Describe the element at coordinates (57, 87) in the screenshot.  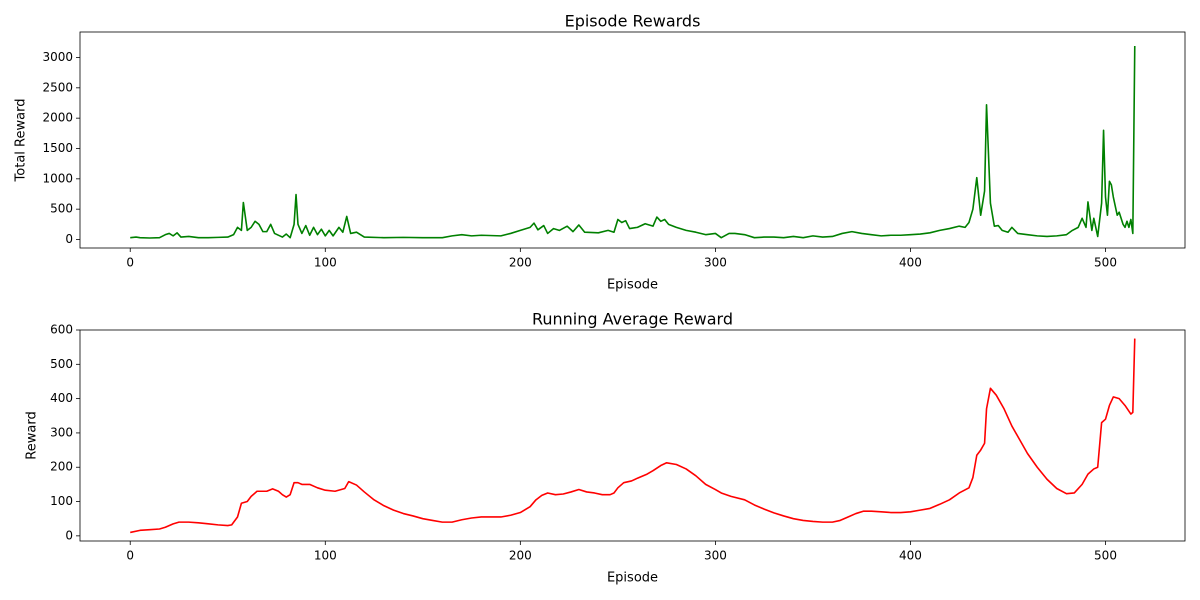
I see `y-tick-label: 2500` at that location.